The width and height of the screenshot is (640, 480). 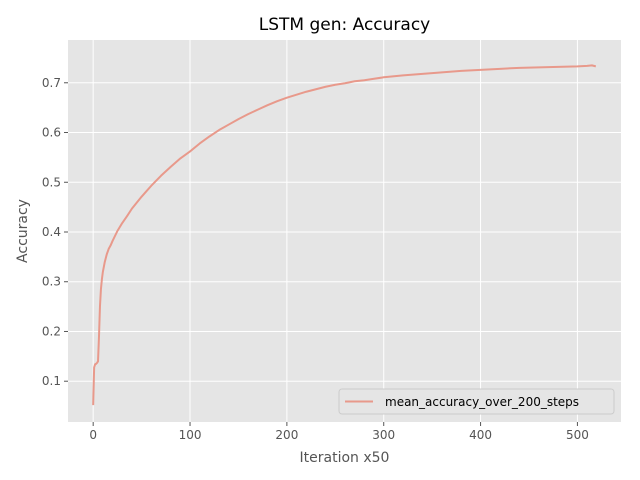 What do you see at coordinates (480, 435) in the screenshot?
I see `x-tick-label: 400` at bounding box center [480, 435].